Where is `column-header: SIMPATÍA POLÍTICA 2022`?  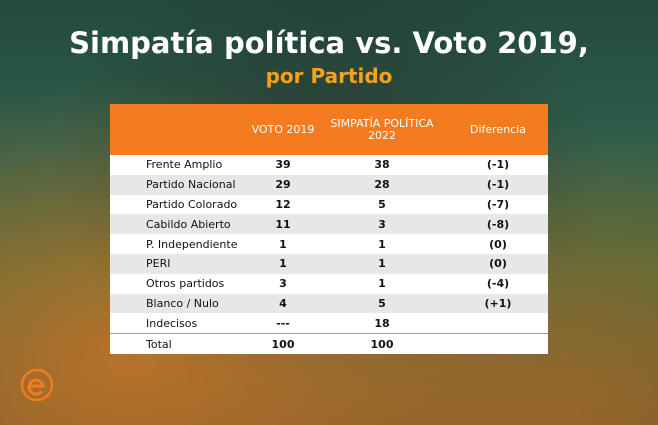
column-header: SIMPATÍA POLÍTICA 2022 is located at coordinates (382, 129).